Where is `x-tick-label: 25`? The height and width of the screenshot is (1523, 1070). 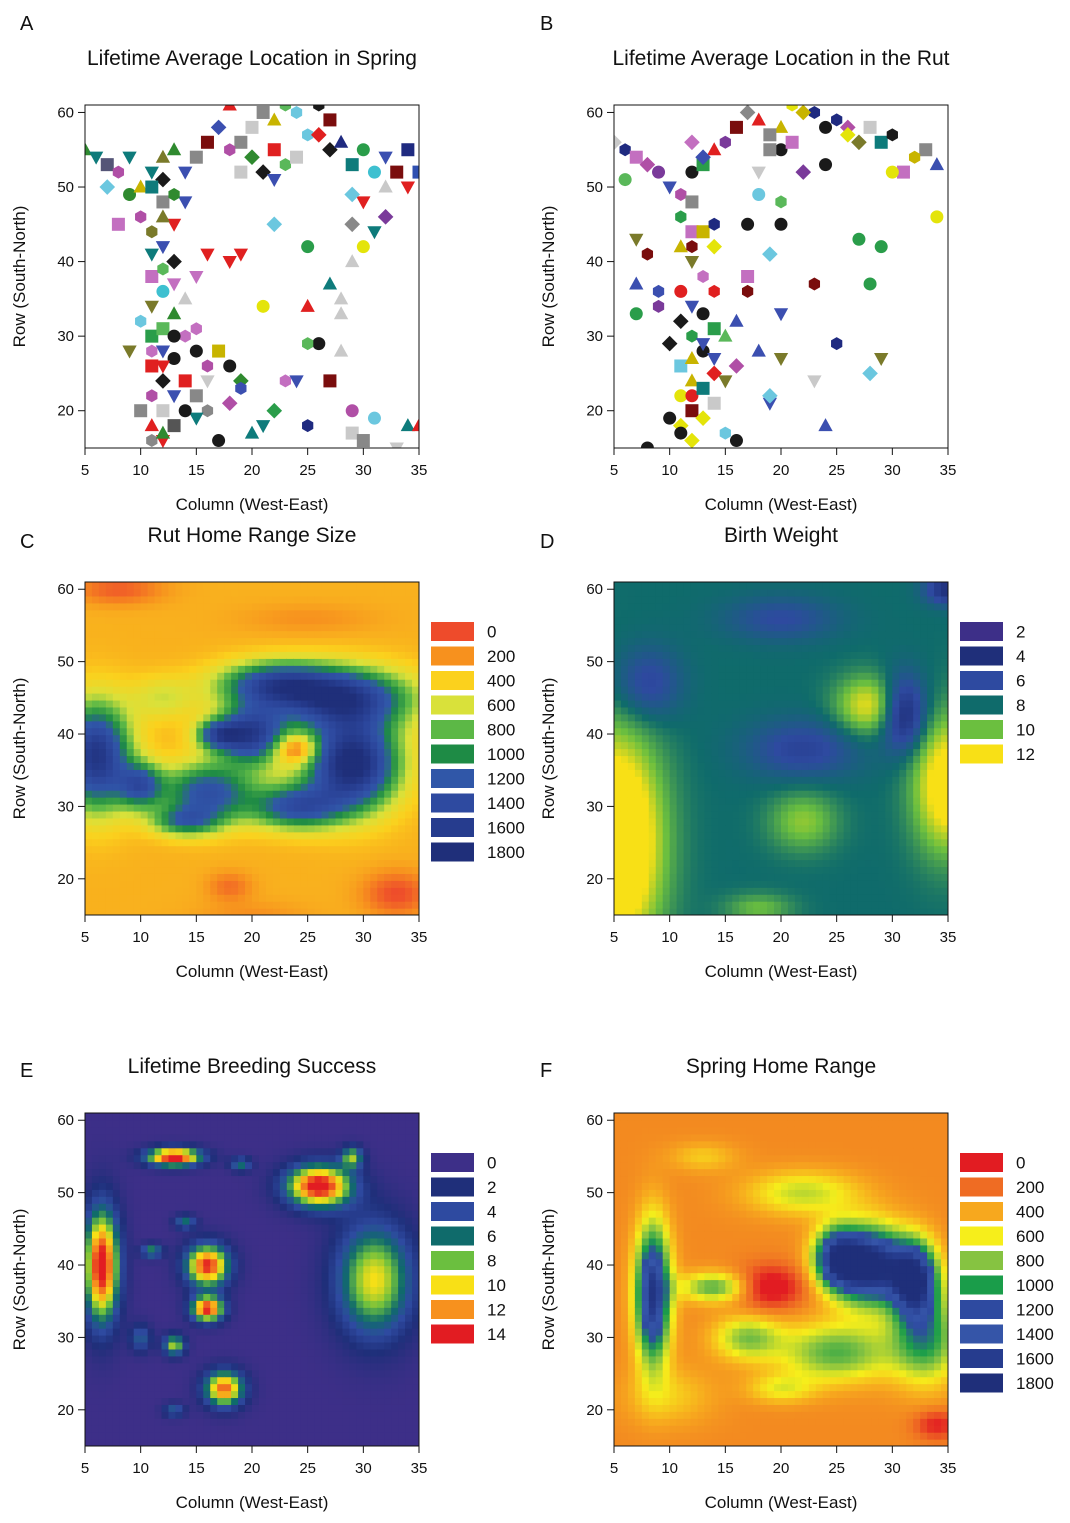 x-tick-label: 25 is located at coordinates (307, 937).